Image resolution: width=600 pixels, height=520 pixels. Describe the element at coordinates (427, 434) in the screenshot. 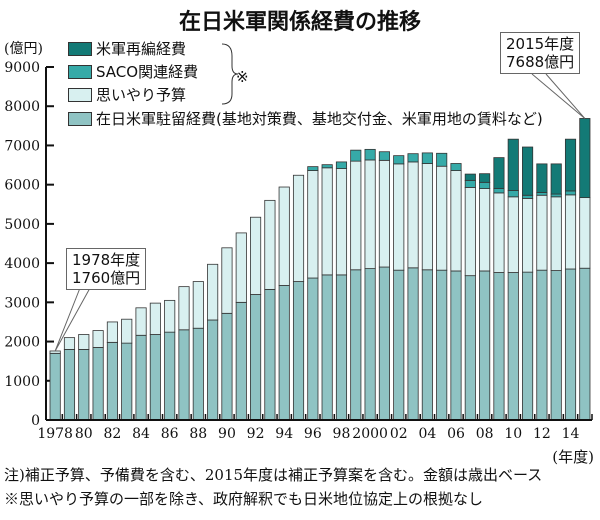

I see `x-tick-label: 04` at that location.